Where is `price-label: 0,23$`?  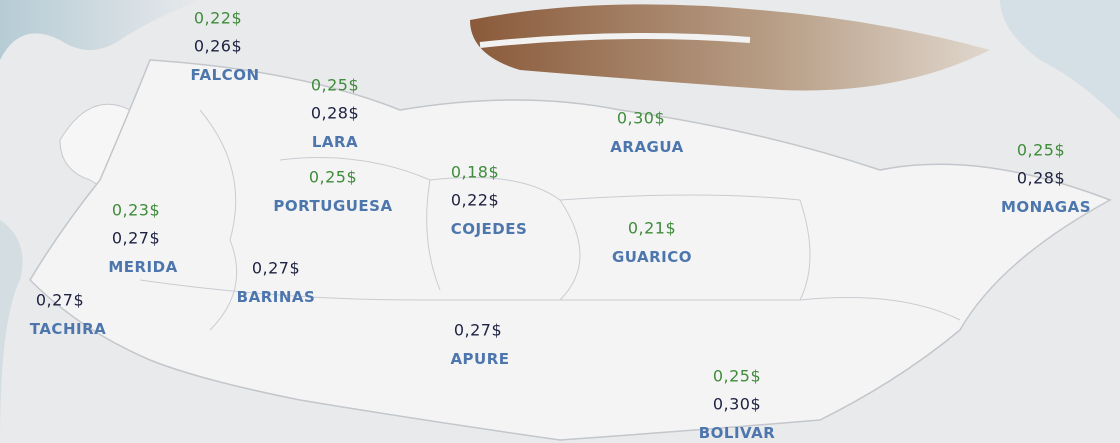
price-label: 0,23$ is located at coordinates (136, 210).